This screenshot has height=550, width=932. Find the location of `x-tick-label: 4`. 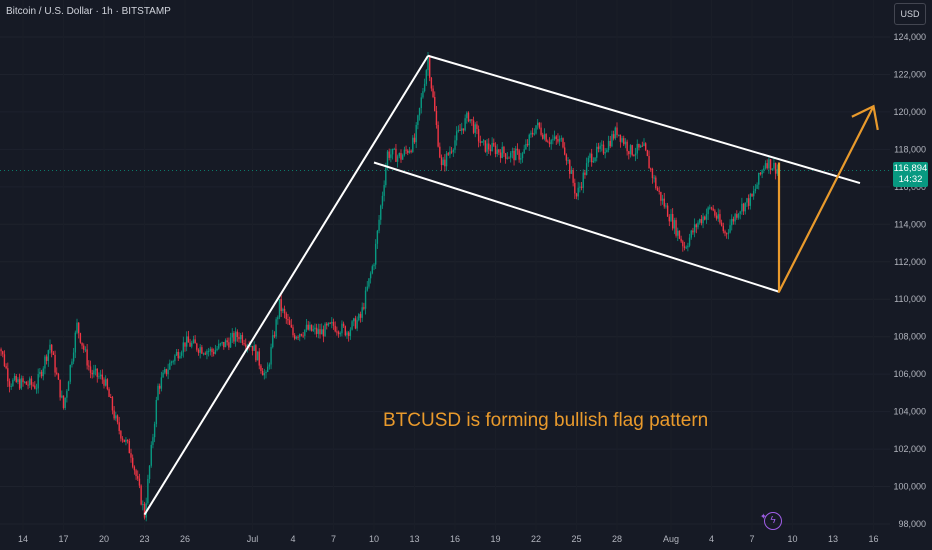

x-tick-label: 4 is located at coordinates (711, 539).